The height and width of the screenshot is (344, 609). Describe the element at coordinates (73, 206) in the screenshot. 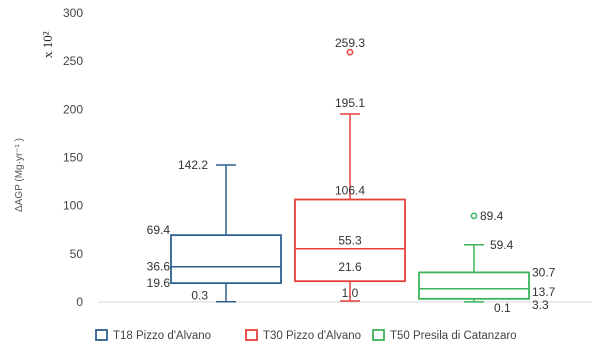

I see `y-tick-label: 100` at that location.